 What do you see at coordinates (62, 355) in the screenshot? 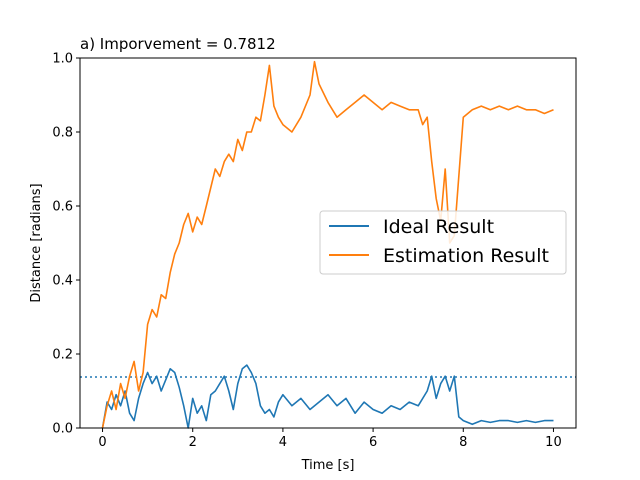
I see `y-tick-label: 0.2` at bounding box center [62, 355].